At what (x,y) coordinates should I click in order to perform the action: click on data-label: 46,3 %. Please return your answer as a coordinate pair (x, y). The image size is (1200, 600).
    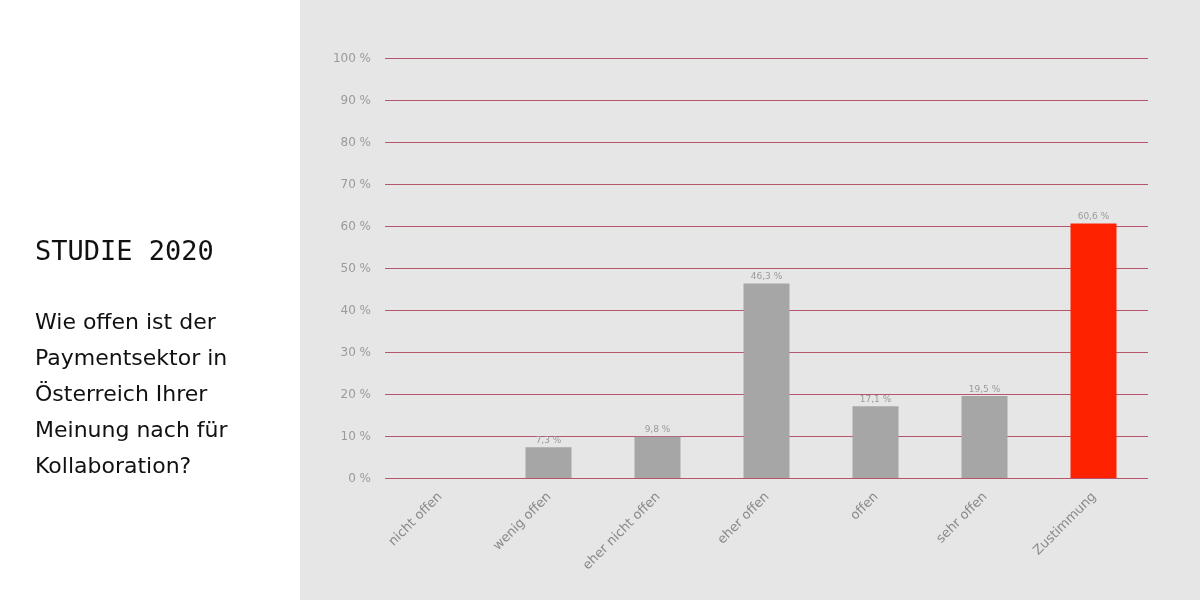
    Looking at the image, I should click on (766, 276).